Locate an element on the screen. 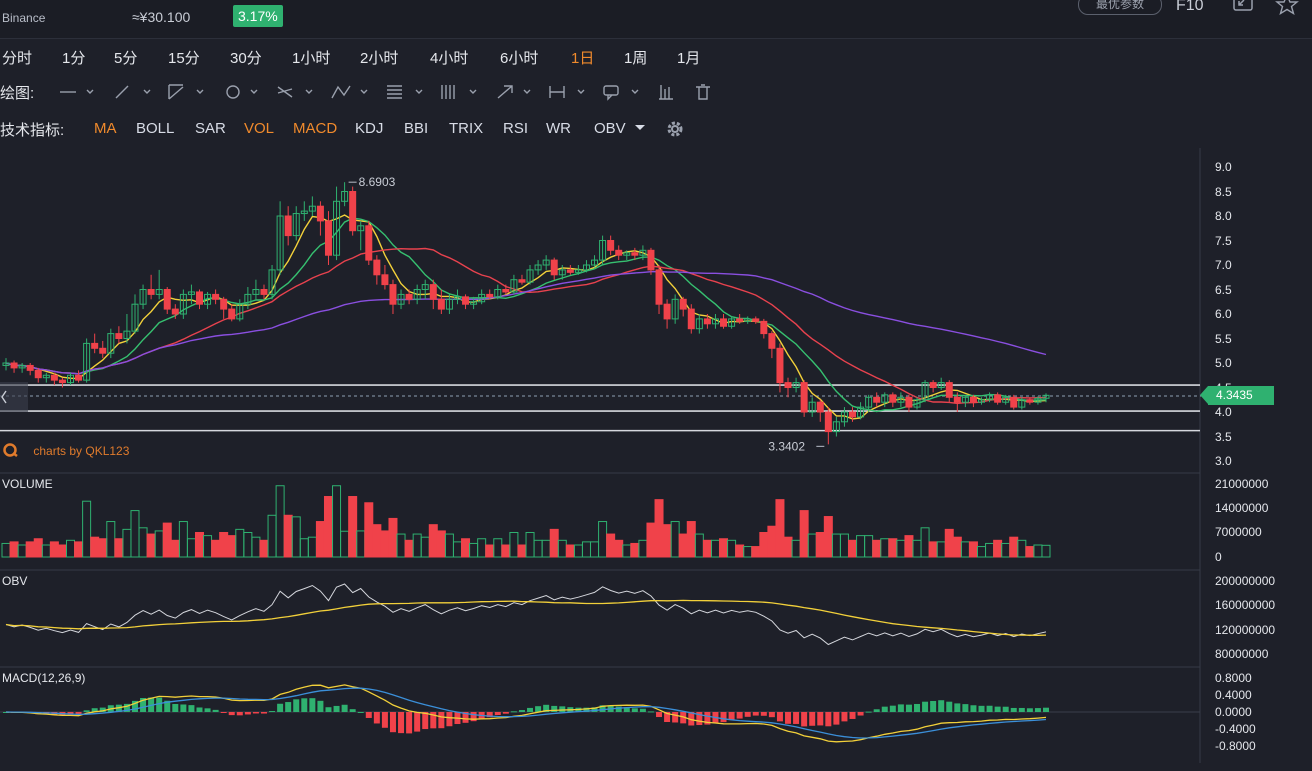 The width and height of the screenshot is (1312, 771). indicator-rsi: RSI is located at coordinates (516, 128).